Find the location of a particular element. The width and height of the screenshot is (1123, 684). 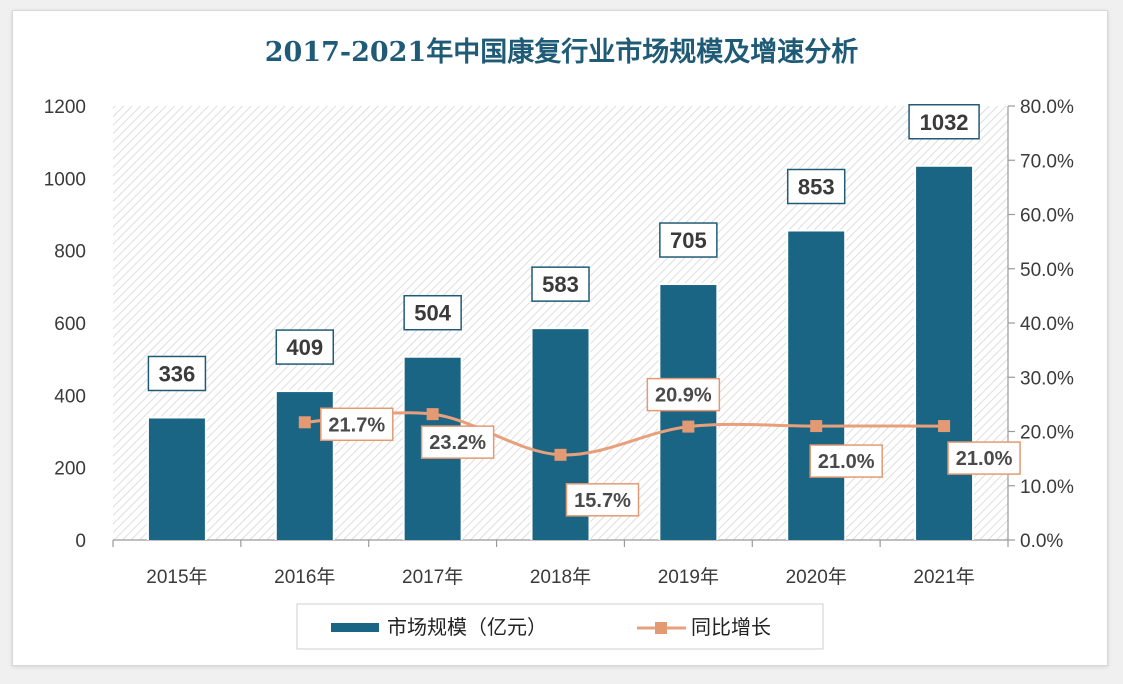

bar-value-label: 1032 is located at coordinates (944, 122).